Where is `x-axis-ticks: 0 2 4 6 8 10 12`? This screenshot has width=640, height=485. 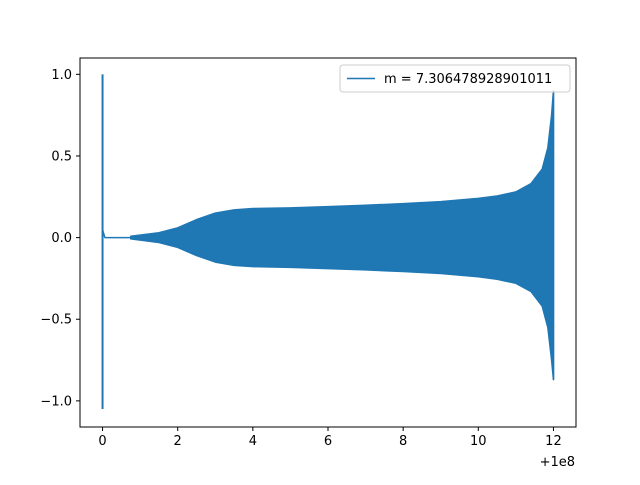 x-axis-ticks: 0 2 4 6 8 10 12 is located at coordinates (330, 438).